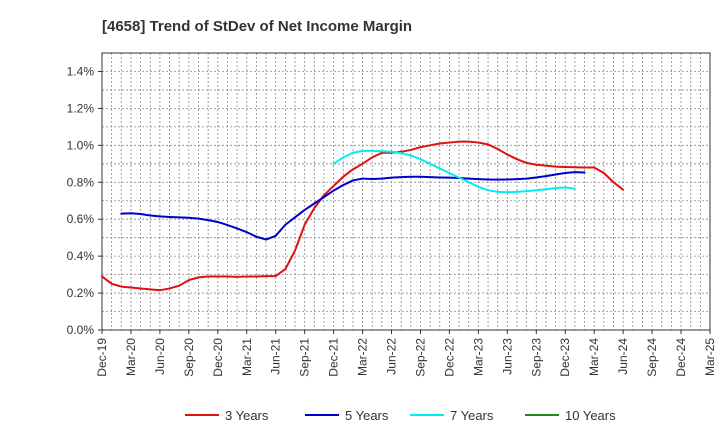 This screenshot has height=440, width=720. What do you see at coordinates (84, 200) in the screenshot?
I see `y-axis: 0.0% 0.2% 0.4% 0.6% 0.8% 1.0% 1.2% 1.4%` at bounding box center [84, 200].